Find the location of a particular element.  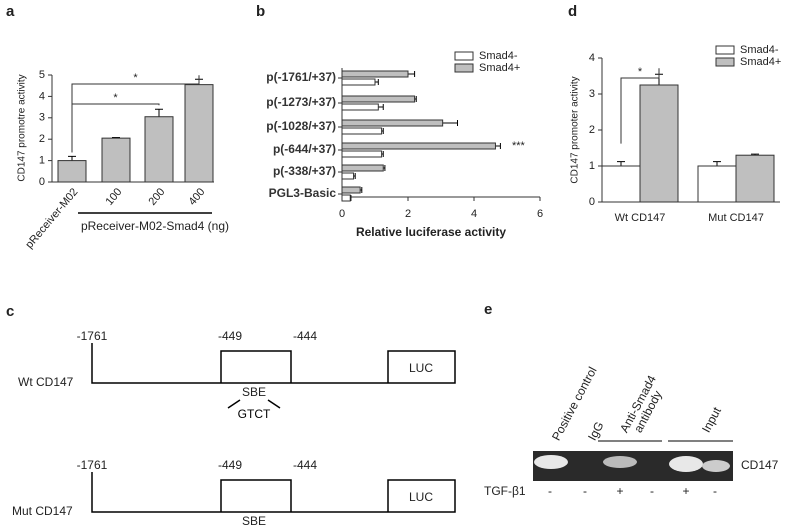

x-tick-label: Mut CD147 is located at coordinates (736, 218).